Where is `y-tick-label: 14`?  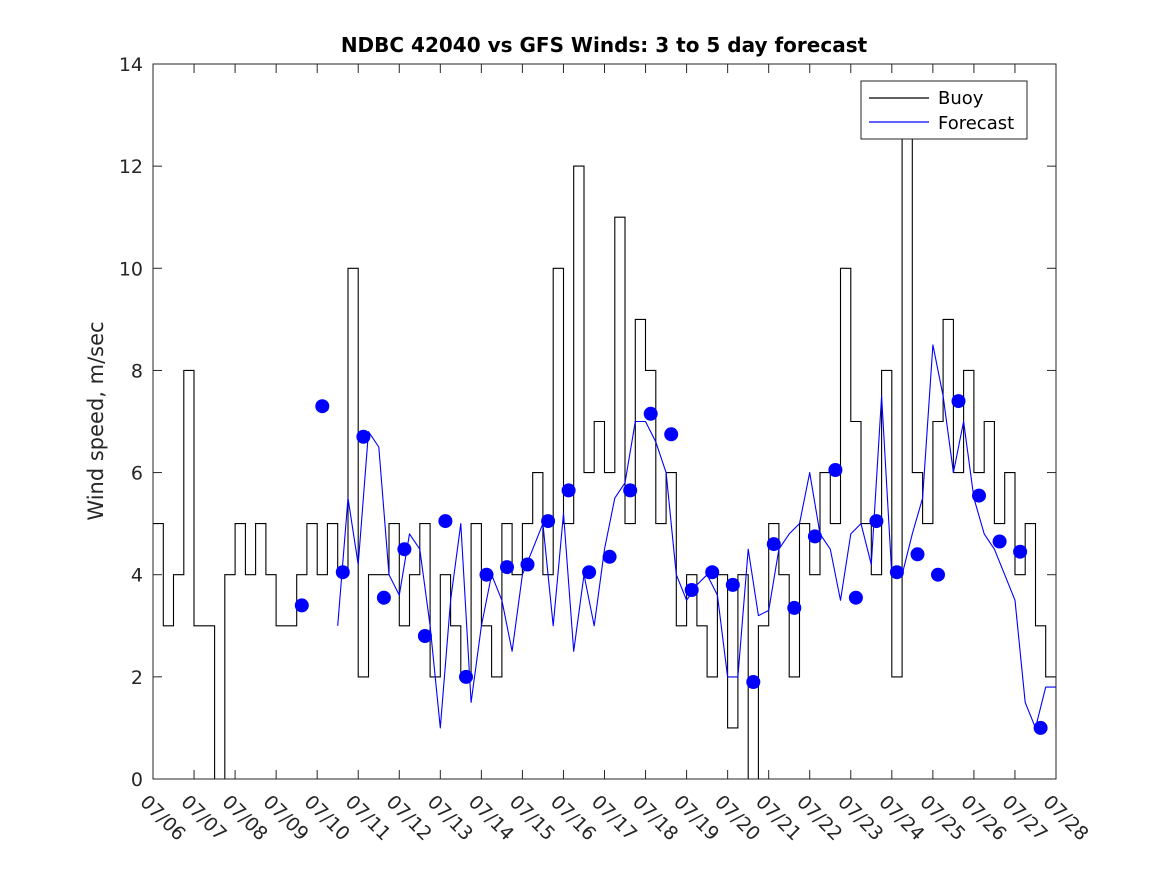
y-tick-label: 14 is located at coordinates (131, 65).